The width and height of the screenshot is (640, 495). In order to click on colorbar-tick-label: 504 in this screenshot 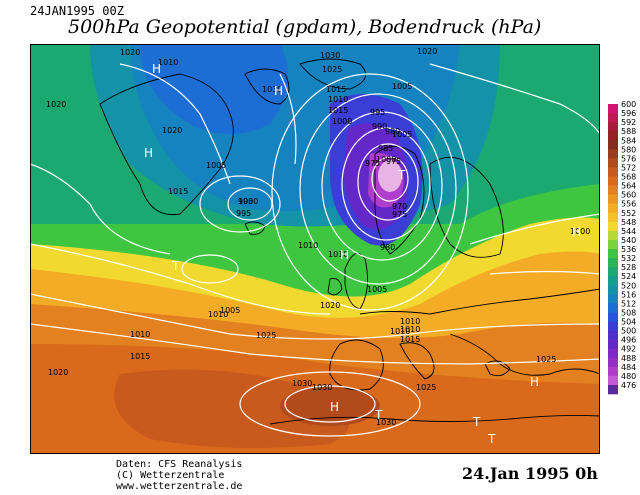, I will do `click(628, 322)`.